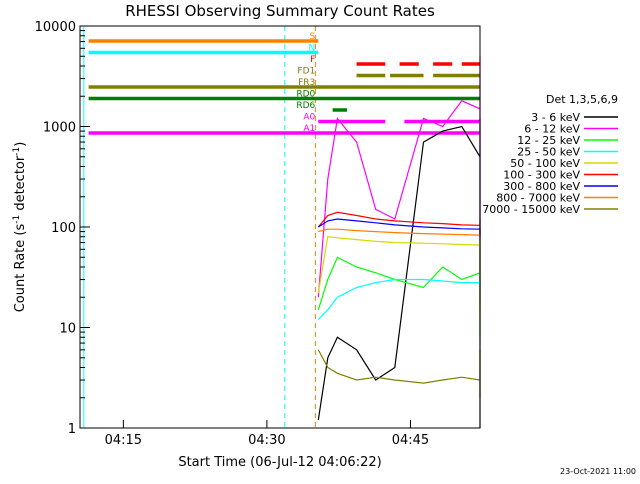  I want to click on legend-label-1: 6 - 12 keV, so click(552, 129).